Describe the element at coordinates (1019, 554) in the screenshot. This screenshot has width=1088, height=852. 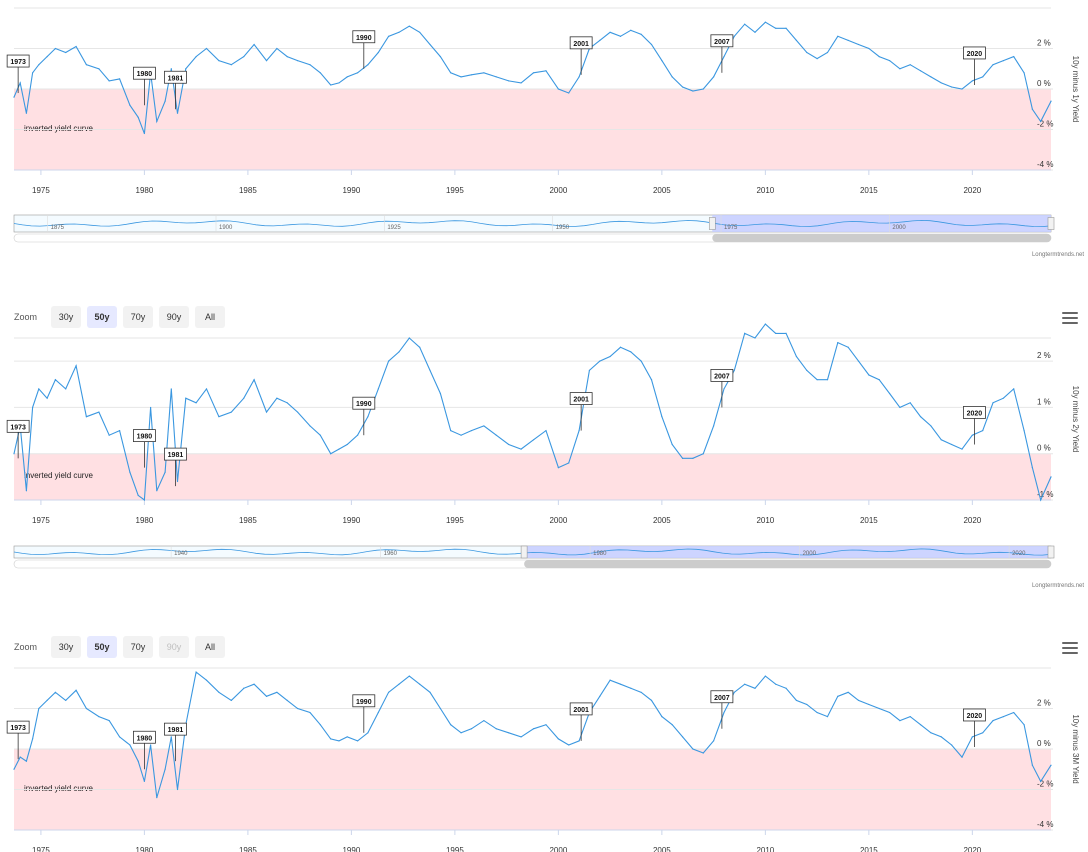
I see `navigator-tick-label: 2020` at that location.